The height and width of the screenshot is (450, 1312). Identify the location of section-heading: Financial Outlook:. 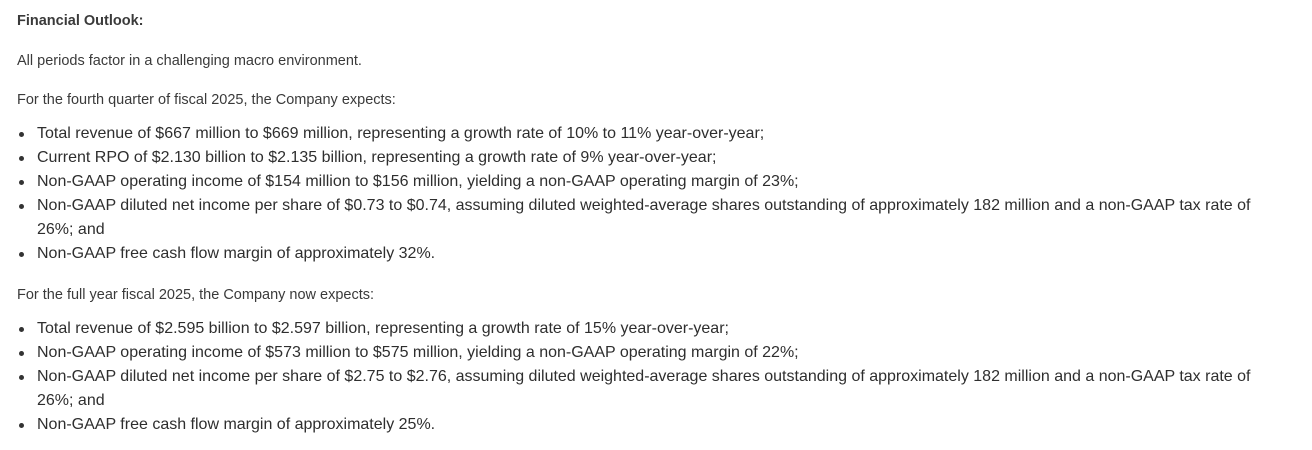
(80, 21).